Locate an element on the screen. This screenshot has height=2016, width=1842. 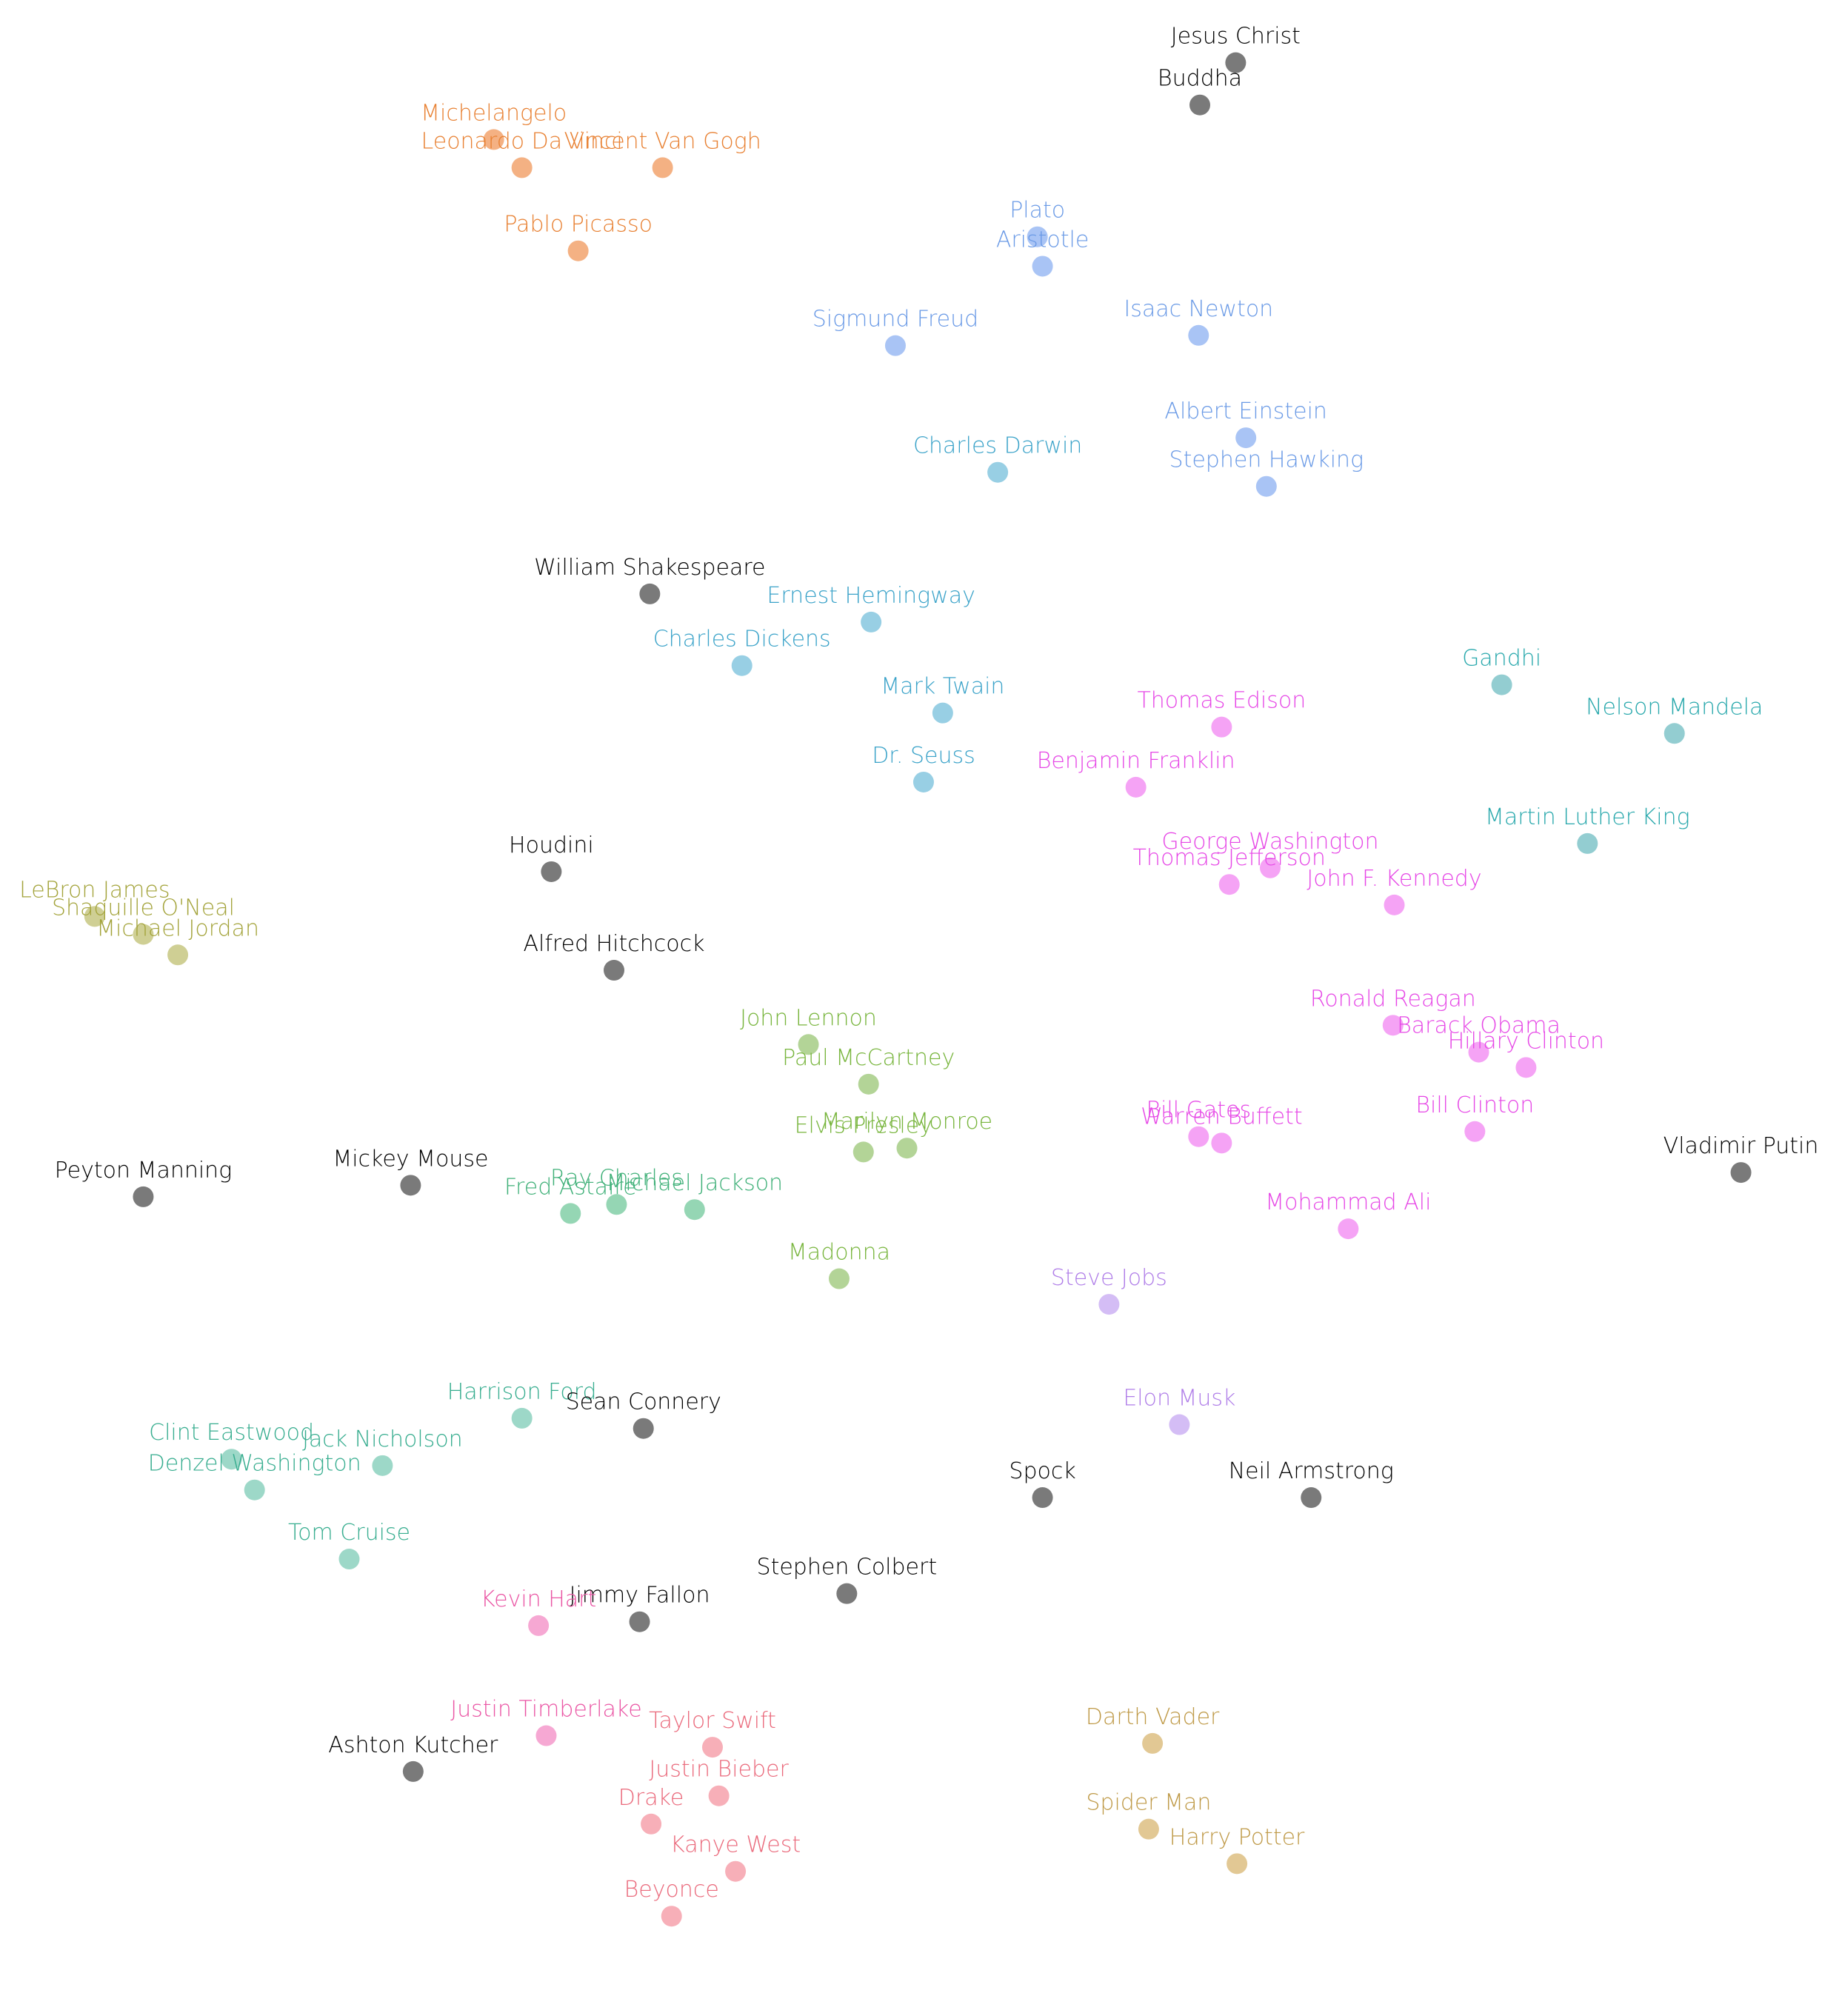
point-label-thomas-jefferson: Thomas Jefferson is located at coordinates (1229, 858).